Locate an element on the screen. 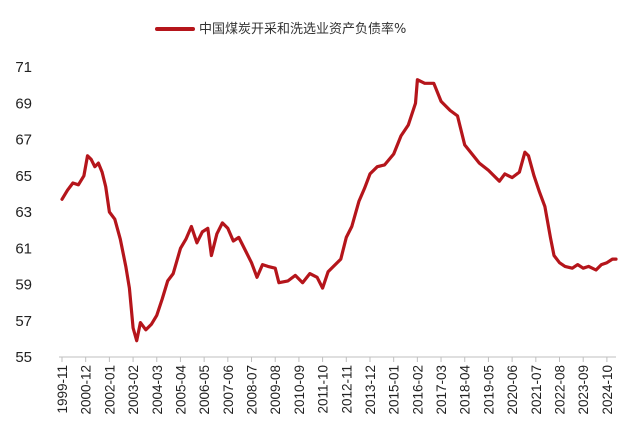  x-tick-label: 2021-07 is located at coordinates (536, 390).